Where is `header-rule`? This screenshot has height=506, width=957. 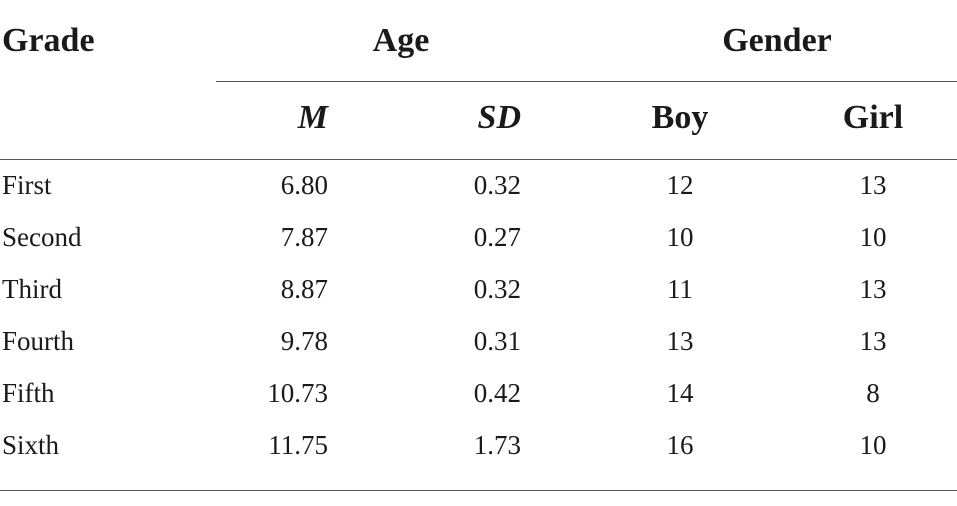 header-rule is located at coordinates (478, 159).